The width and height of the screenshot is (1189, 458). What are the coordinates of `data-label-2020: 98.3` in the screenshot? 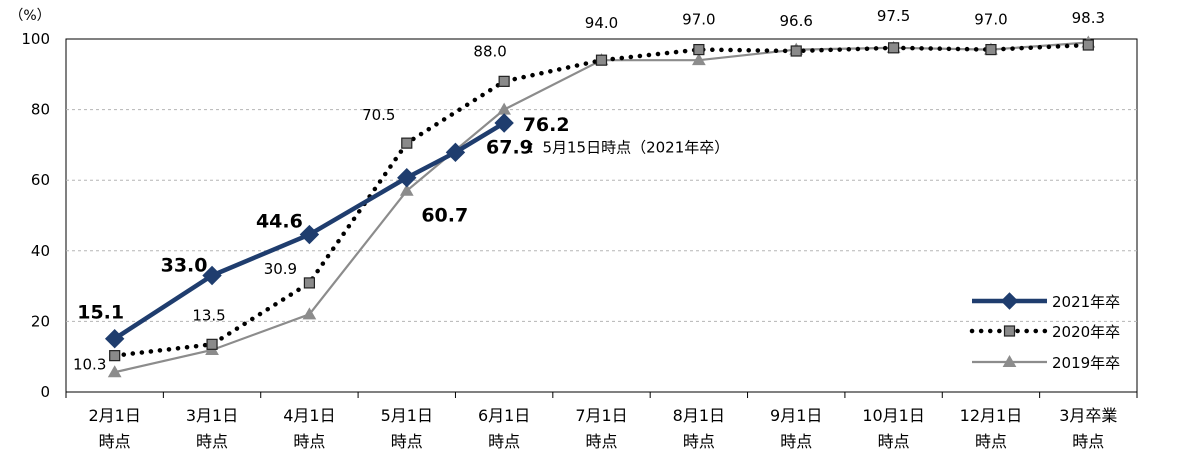 It's located at (1088, 18).